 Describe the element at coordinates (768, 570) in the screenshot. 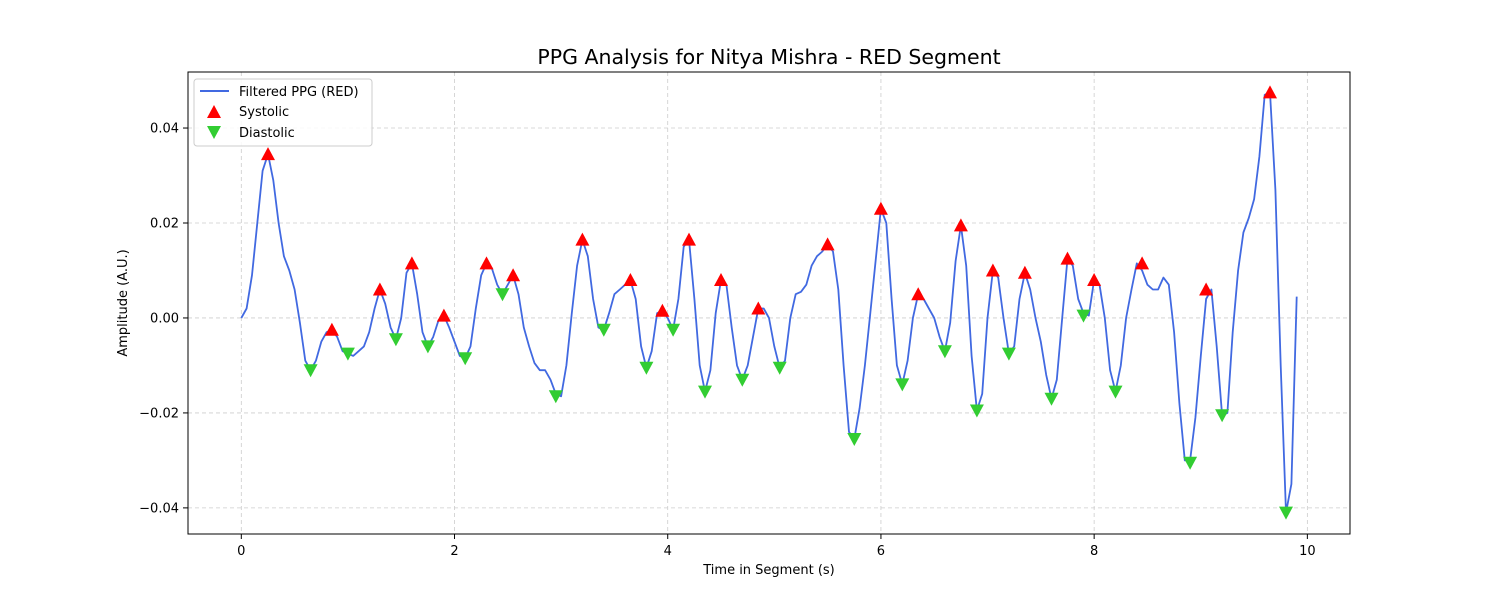

I see `x-axis-label: Time in Segment (s)` at that location.